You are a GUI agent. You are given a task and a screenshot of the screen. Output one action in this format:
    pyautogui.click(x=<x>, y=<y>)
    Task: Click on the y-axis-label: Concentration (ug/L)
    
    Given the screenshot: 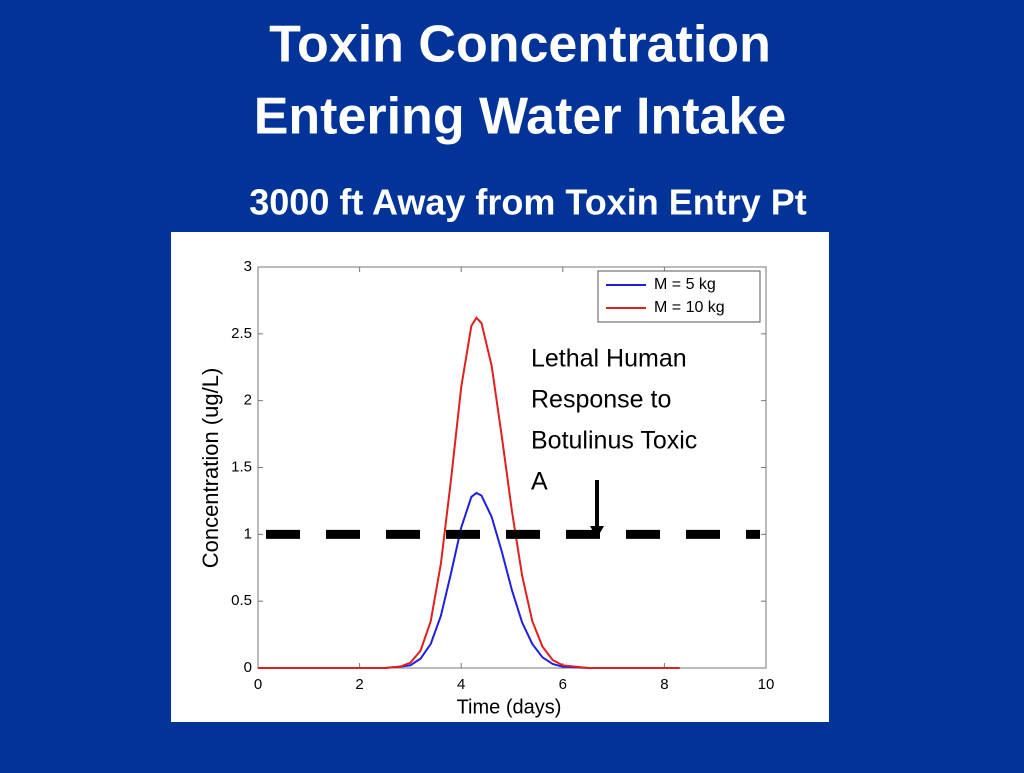 What is the action you would take?
    pyautogui.click(x=210, y=468)
    